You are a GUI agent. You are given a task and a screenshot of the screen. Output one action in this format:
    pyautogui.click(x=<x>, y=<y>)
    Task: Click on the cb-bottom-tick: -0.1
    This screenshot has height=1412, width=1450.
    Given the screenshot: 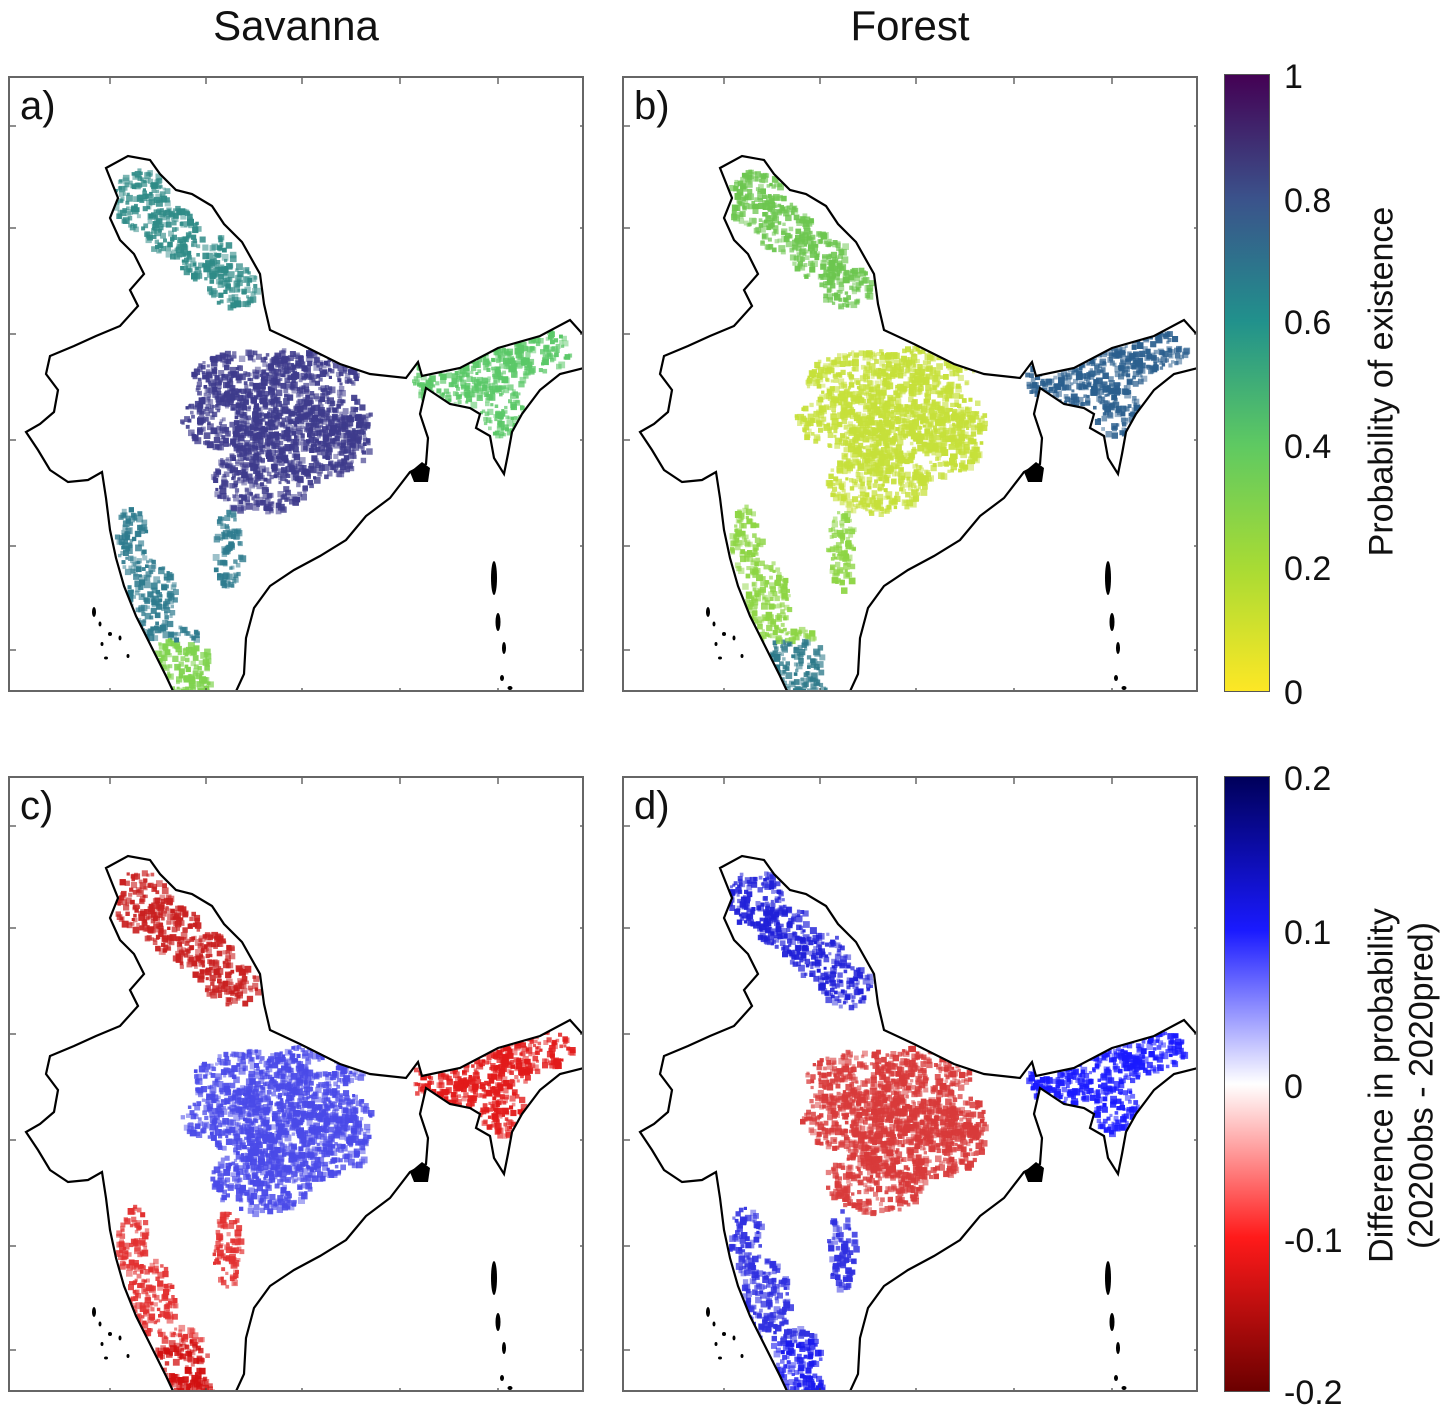 What is the action you would take?
    pyautogui.click(x=1313, y=1241)
    